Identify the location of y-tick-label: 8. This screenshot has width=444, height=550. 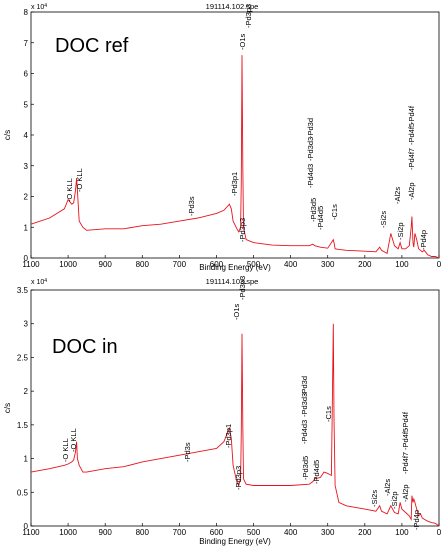
(26, 12).